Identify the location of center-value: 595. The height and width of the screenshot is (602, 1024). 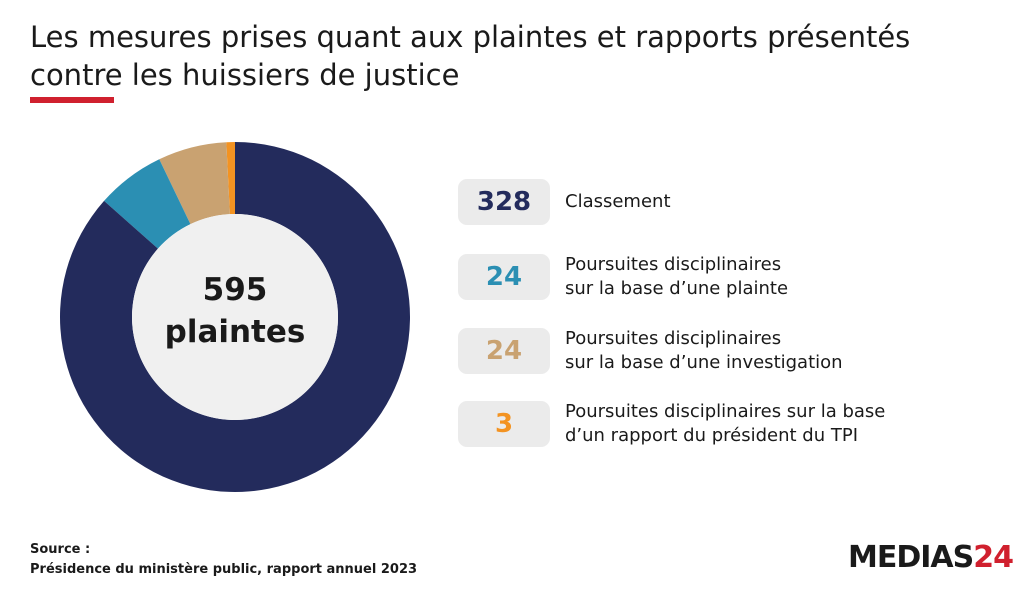
(235, 290).